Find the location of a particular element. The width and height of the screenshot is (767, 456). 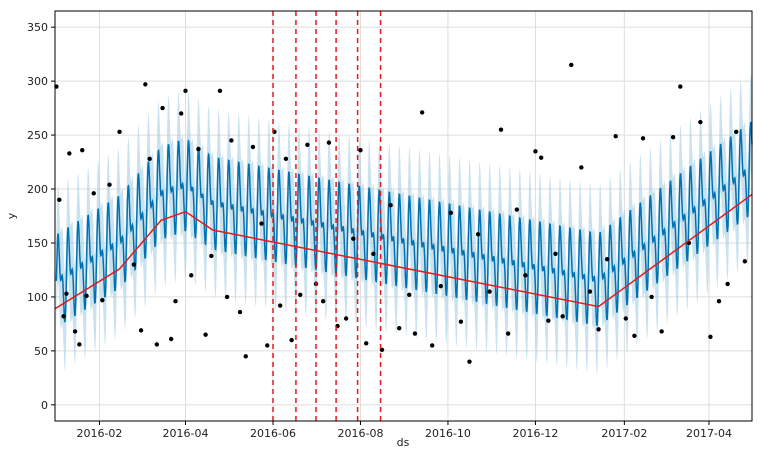

y-tick-label-4: 200 is located at coordinates (37, 189).